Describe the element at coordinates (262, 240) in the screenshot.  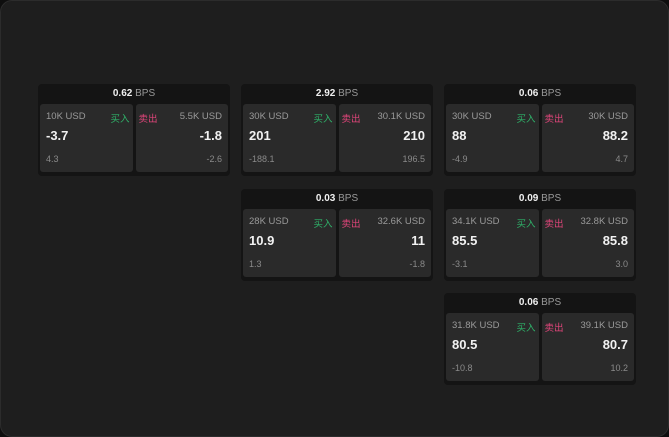
I see `buy-price: 10.9` at that location.